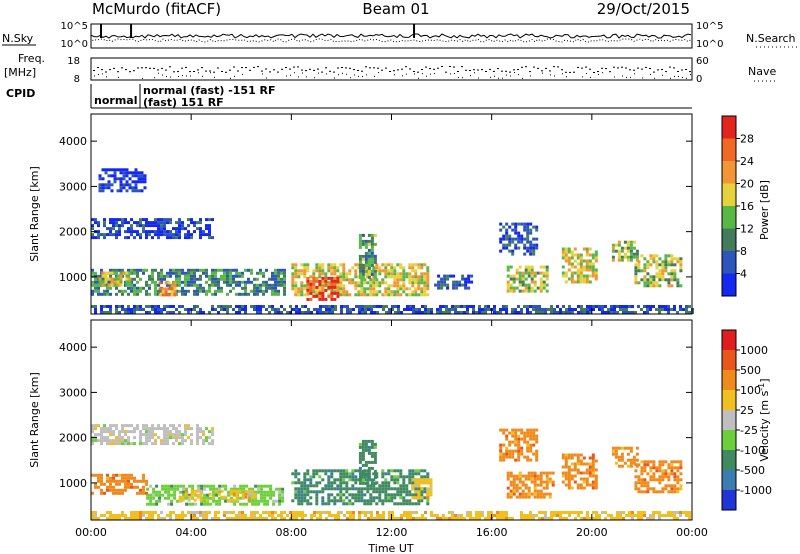 The width and height of the screenshot is (800, 554). What do you see at coordinates (761, 387) in the screenshot?
I see `velocity-colorbar-label-exponent: -1` at bounding box center [761, 387].